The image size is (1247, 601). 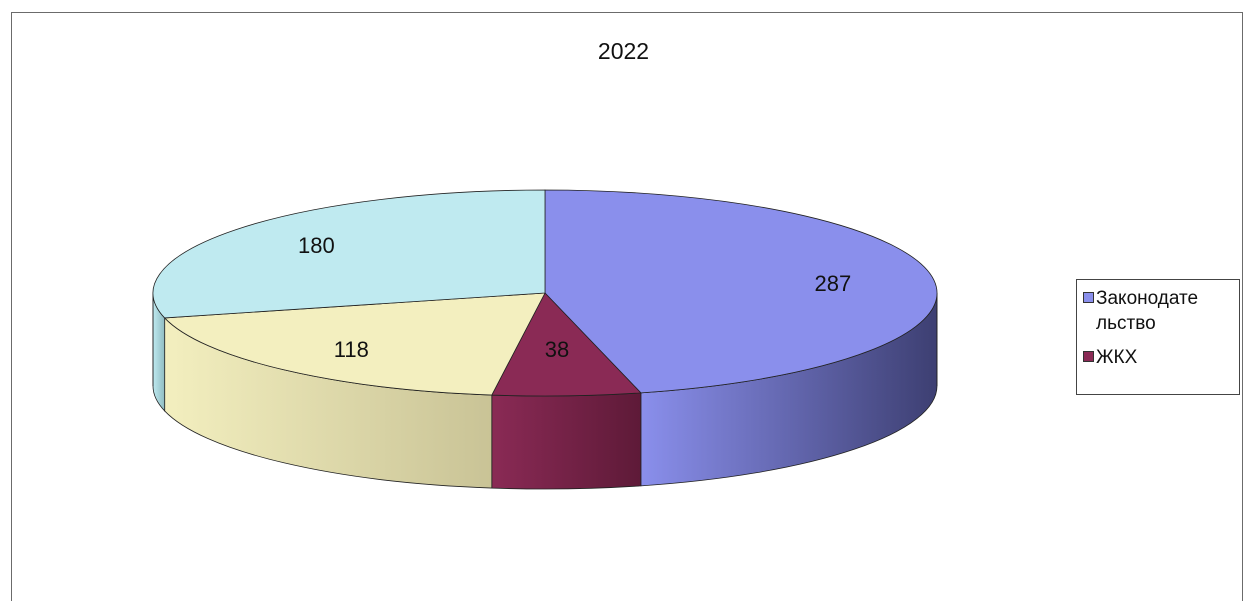 I want to click on data-label-2: 118, so click(x=351, y=349).